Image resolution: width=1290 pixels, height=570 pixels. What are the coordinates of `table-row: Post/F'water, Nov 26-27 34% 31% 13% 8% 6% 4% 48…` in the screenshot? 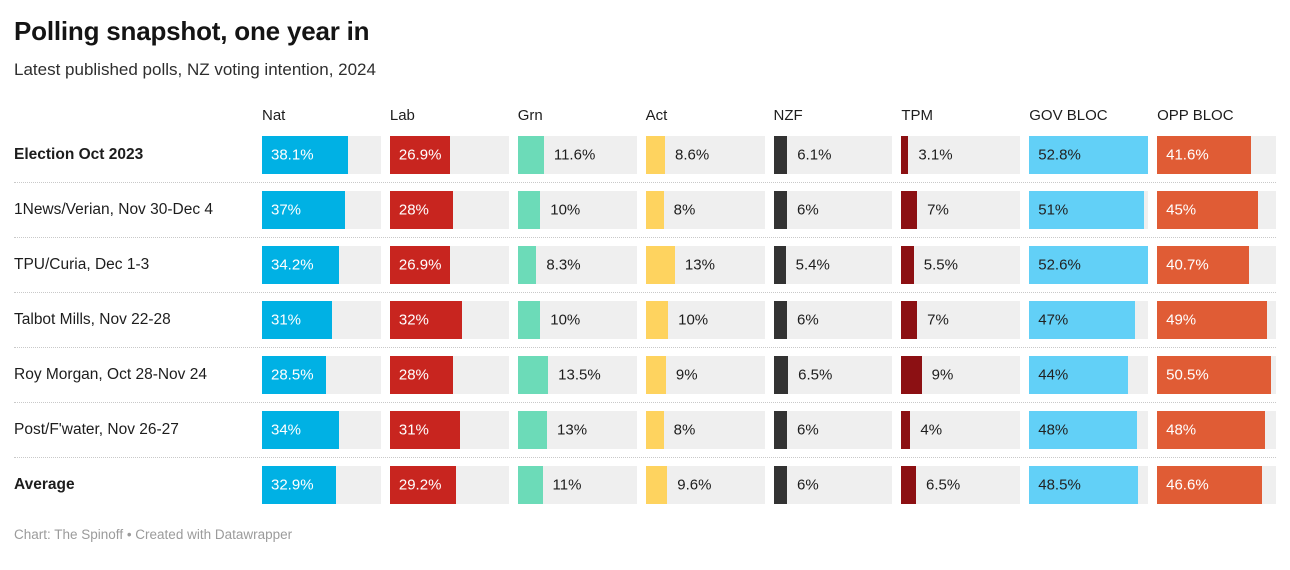 It's located at (645, 429).